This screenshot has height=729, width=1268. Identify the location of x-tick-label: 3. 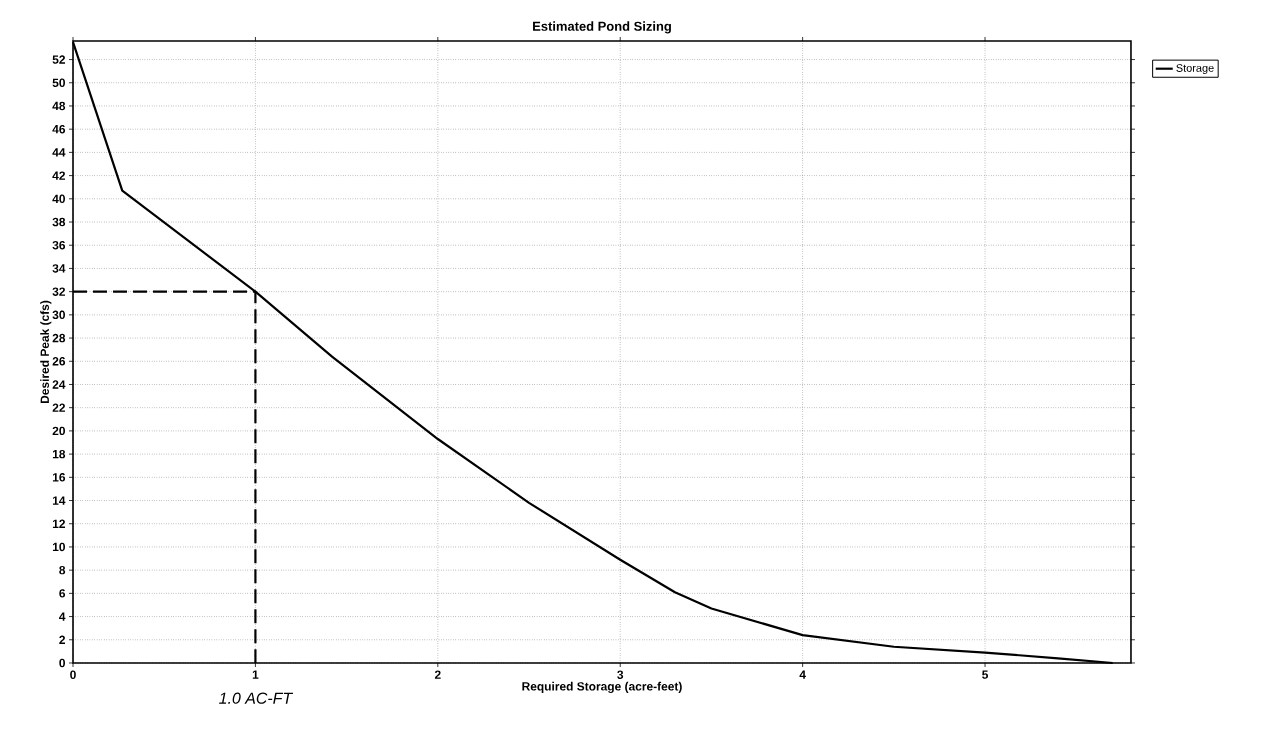
(620, 674).